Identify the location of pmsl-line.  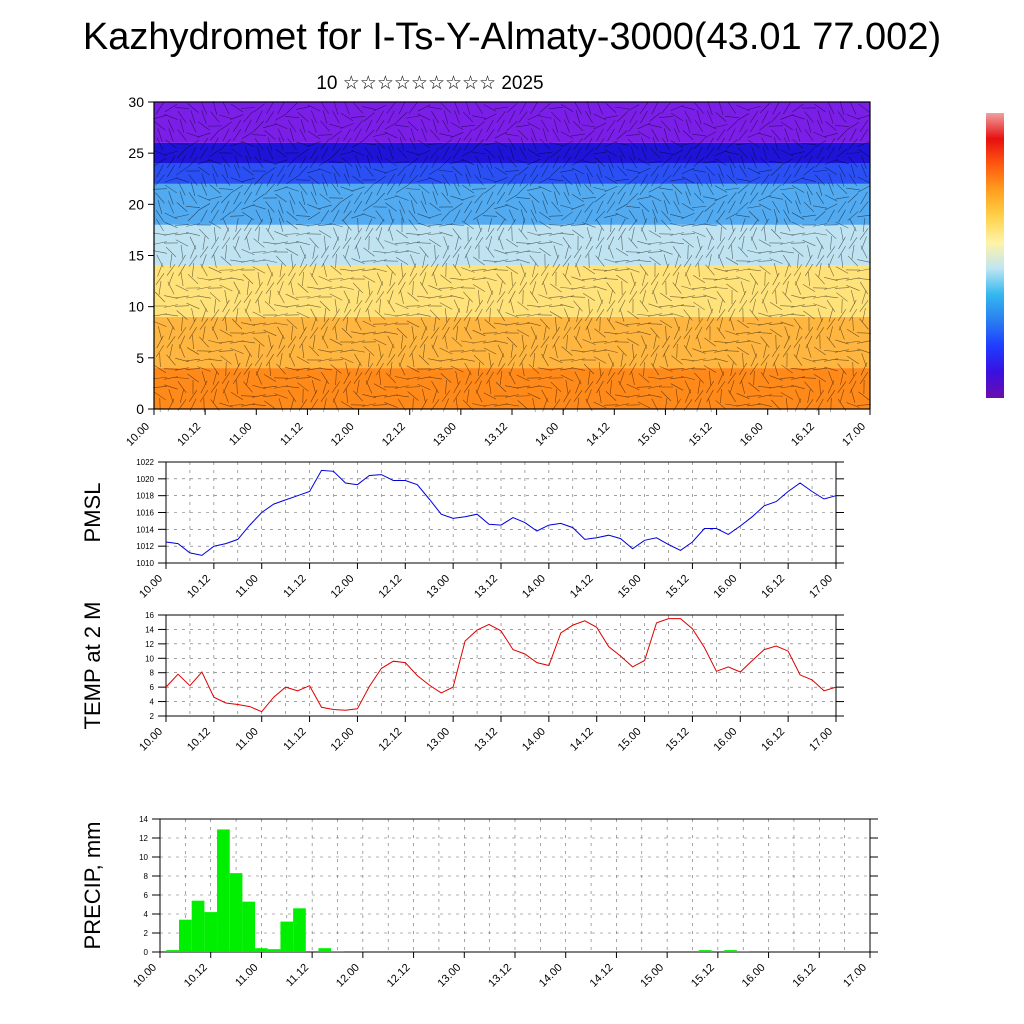
(501, 512).